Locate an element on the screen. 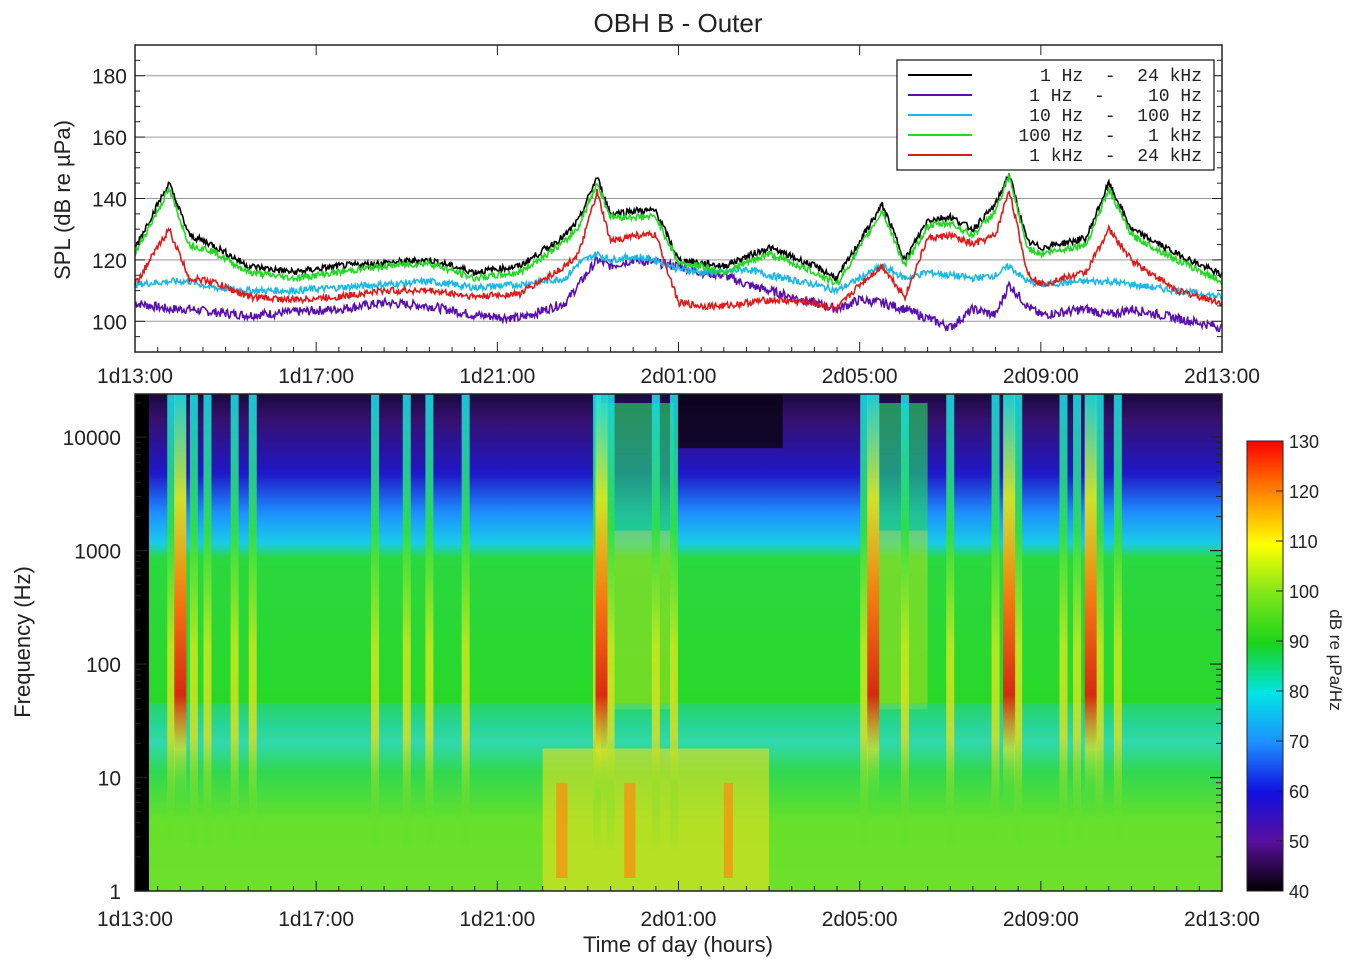 Image resolution: width=1346 pixels, height=971 pixels. legend-label: 1 Hz - 10 Hz is located at coordinates (1115, 97).